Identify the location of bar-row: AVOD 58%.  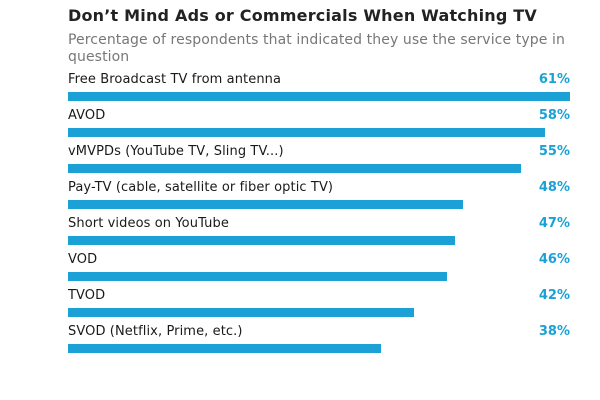
(319, 124).